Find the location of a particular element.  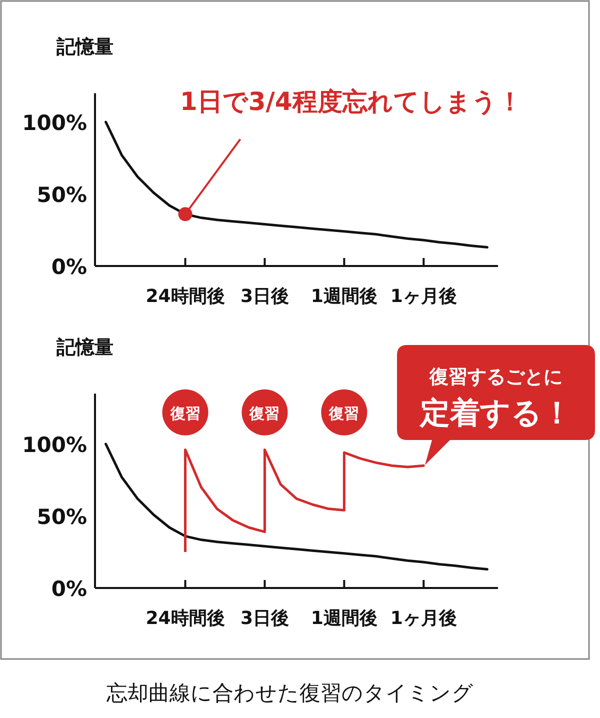

text: 復習するごとに is located at coordinates (495, 377).